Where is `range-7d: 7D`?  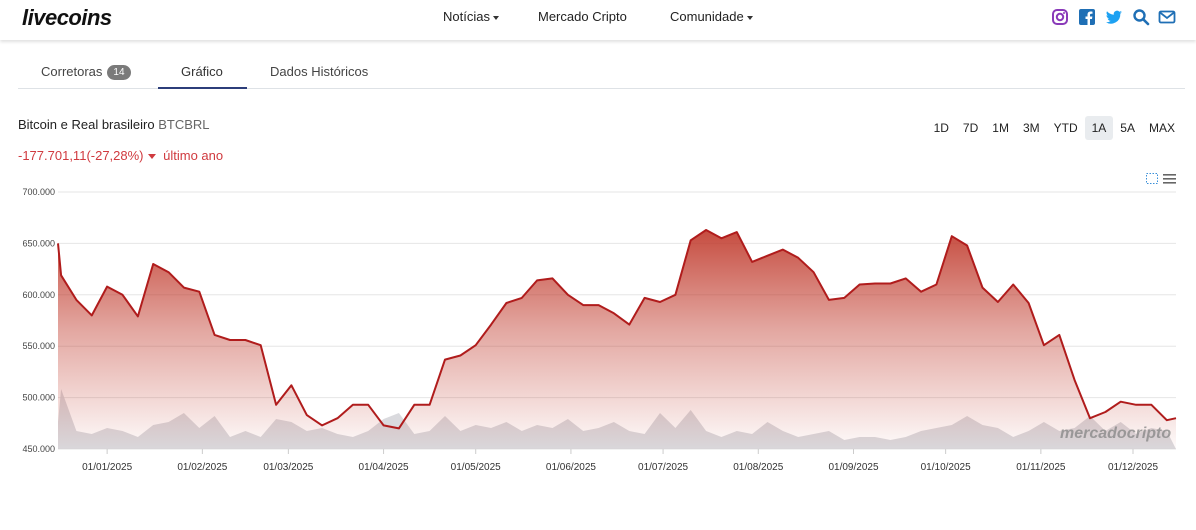
range-7d: 7D is located at coordinates (970, 128).